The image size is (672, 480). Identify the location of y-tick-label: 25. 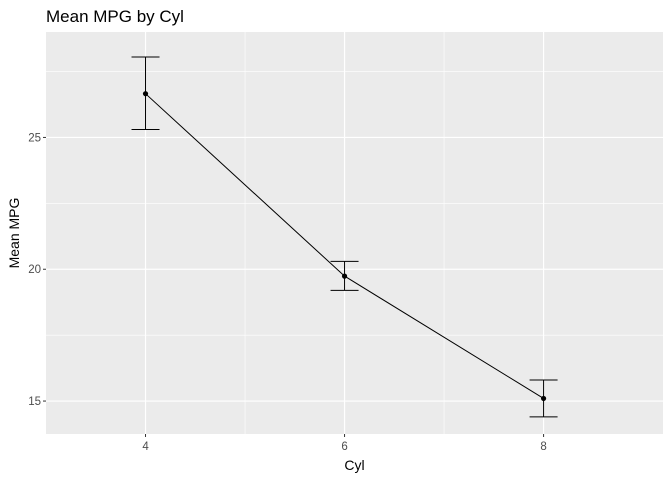
(34, 138).